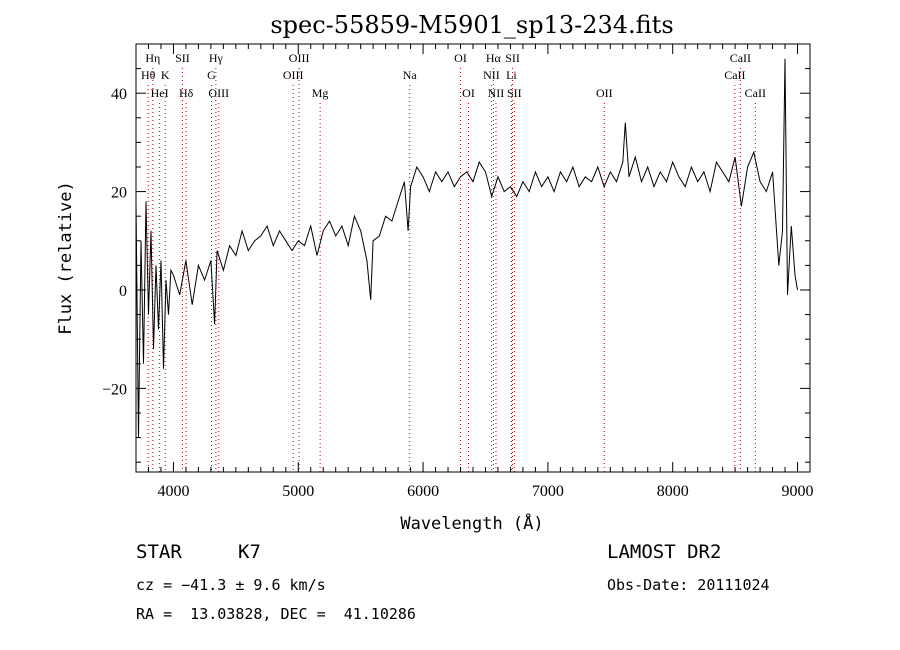  What do you see at coordinates (211, 75) in the screenshot?
I see `spectral-line-label: G` at bounding box center [211, 75].